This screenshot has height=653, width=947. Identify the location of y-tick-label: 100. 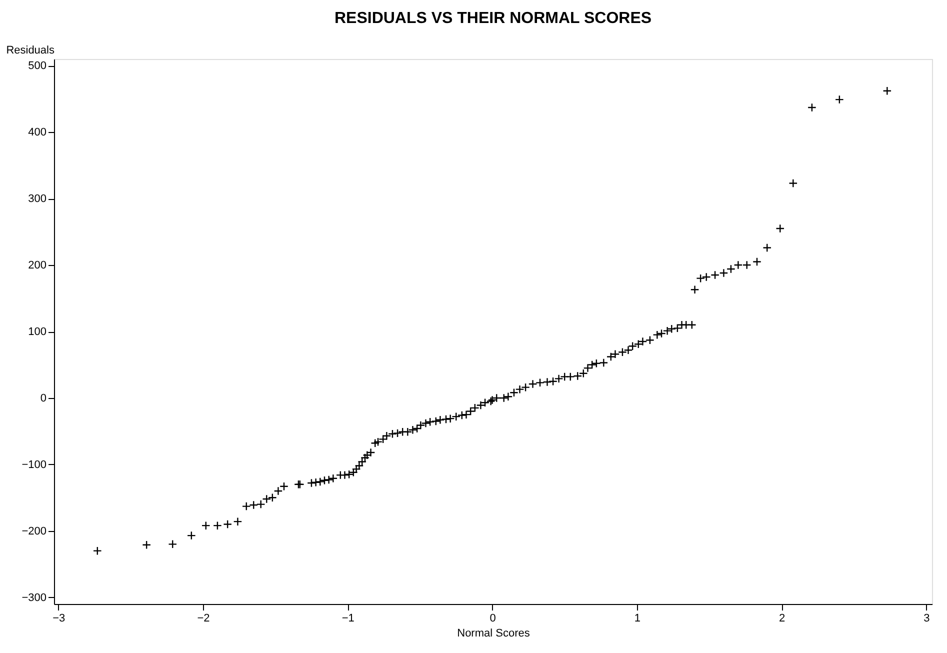
(37, 332).